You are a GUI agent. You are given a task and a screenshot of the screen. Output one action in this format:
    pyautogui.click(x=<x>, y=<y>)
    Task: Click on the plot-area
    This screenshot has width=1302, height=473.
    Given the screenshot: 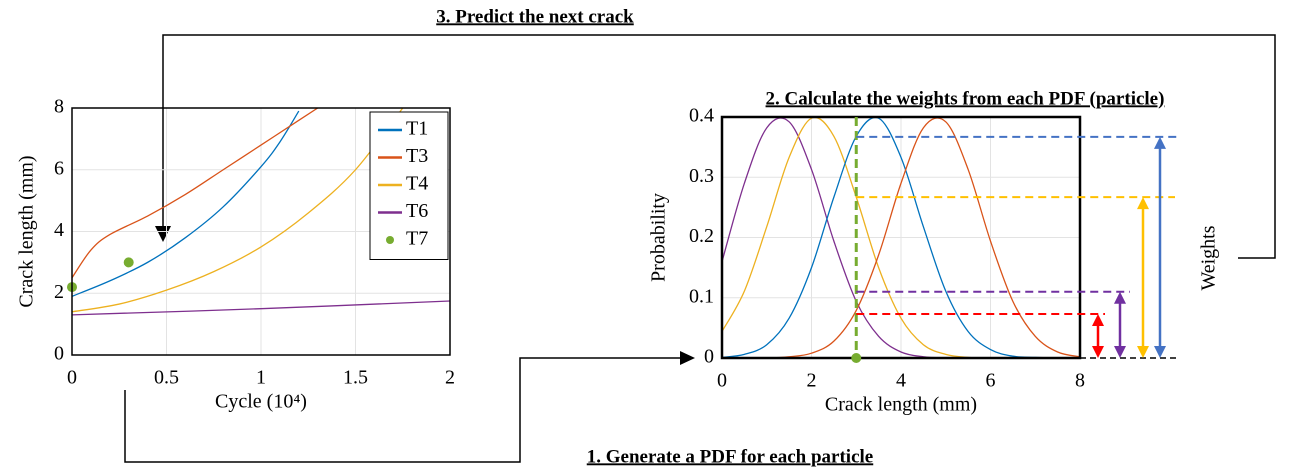 What is the action you would take?
    pyautogui.click(x=261, y=212)
    